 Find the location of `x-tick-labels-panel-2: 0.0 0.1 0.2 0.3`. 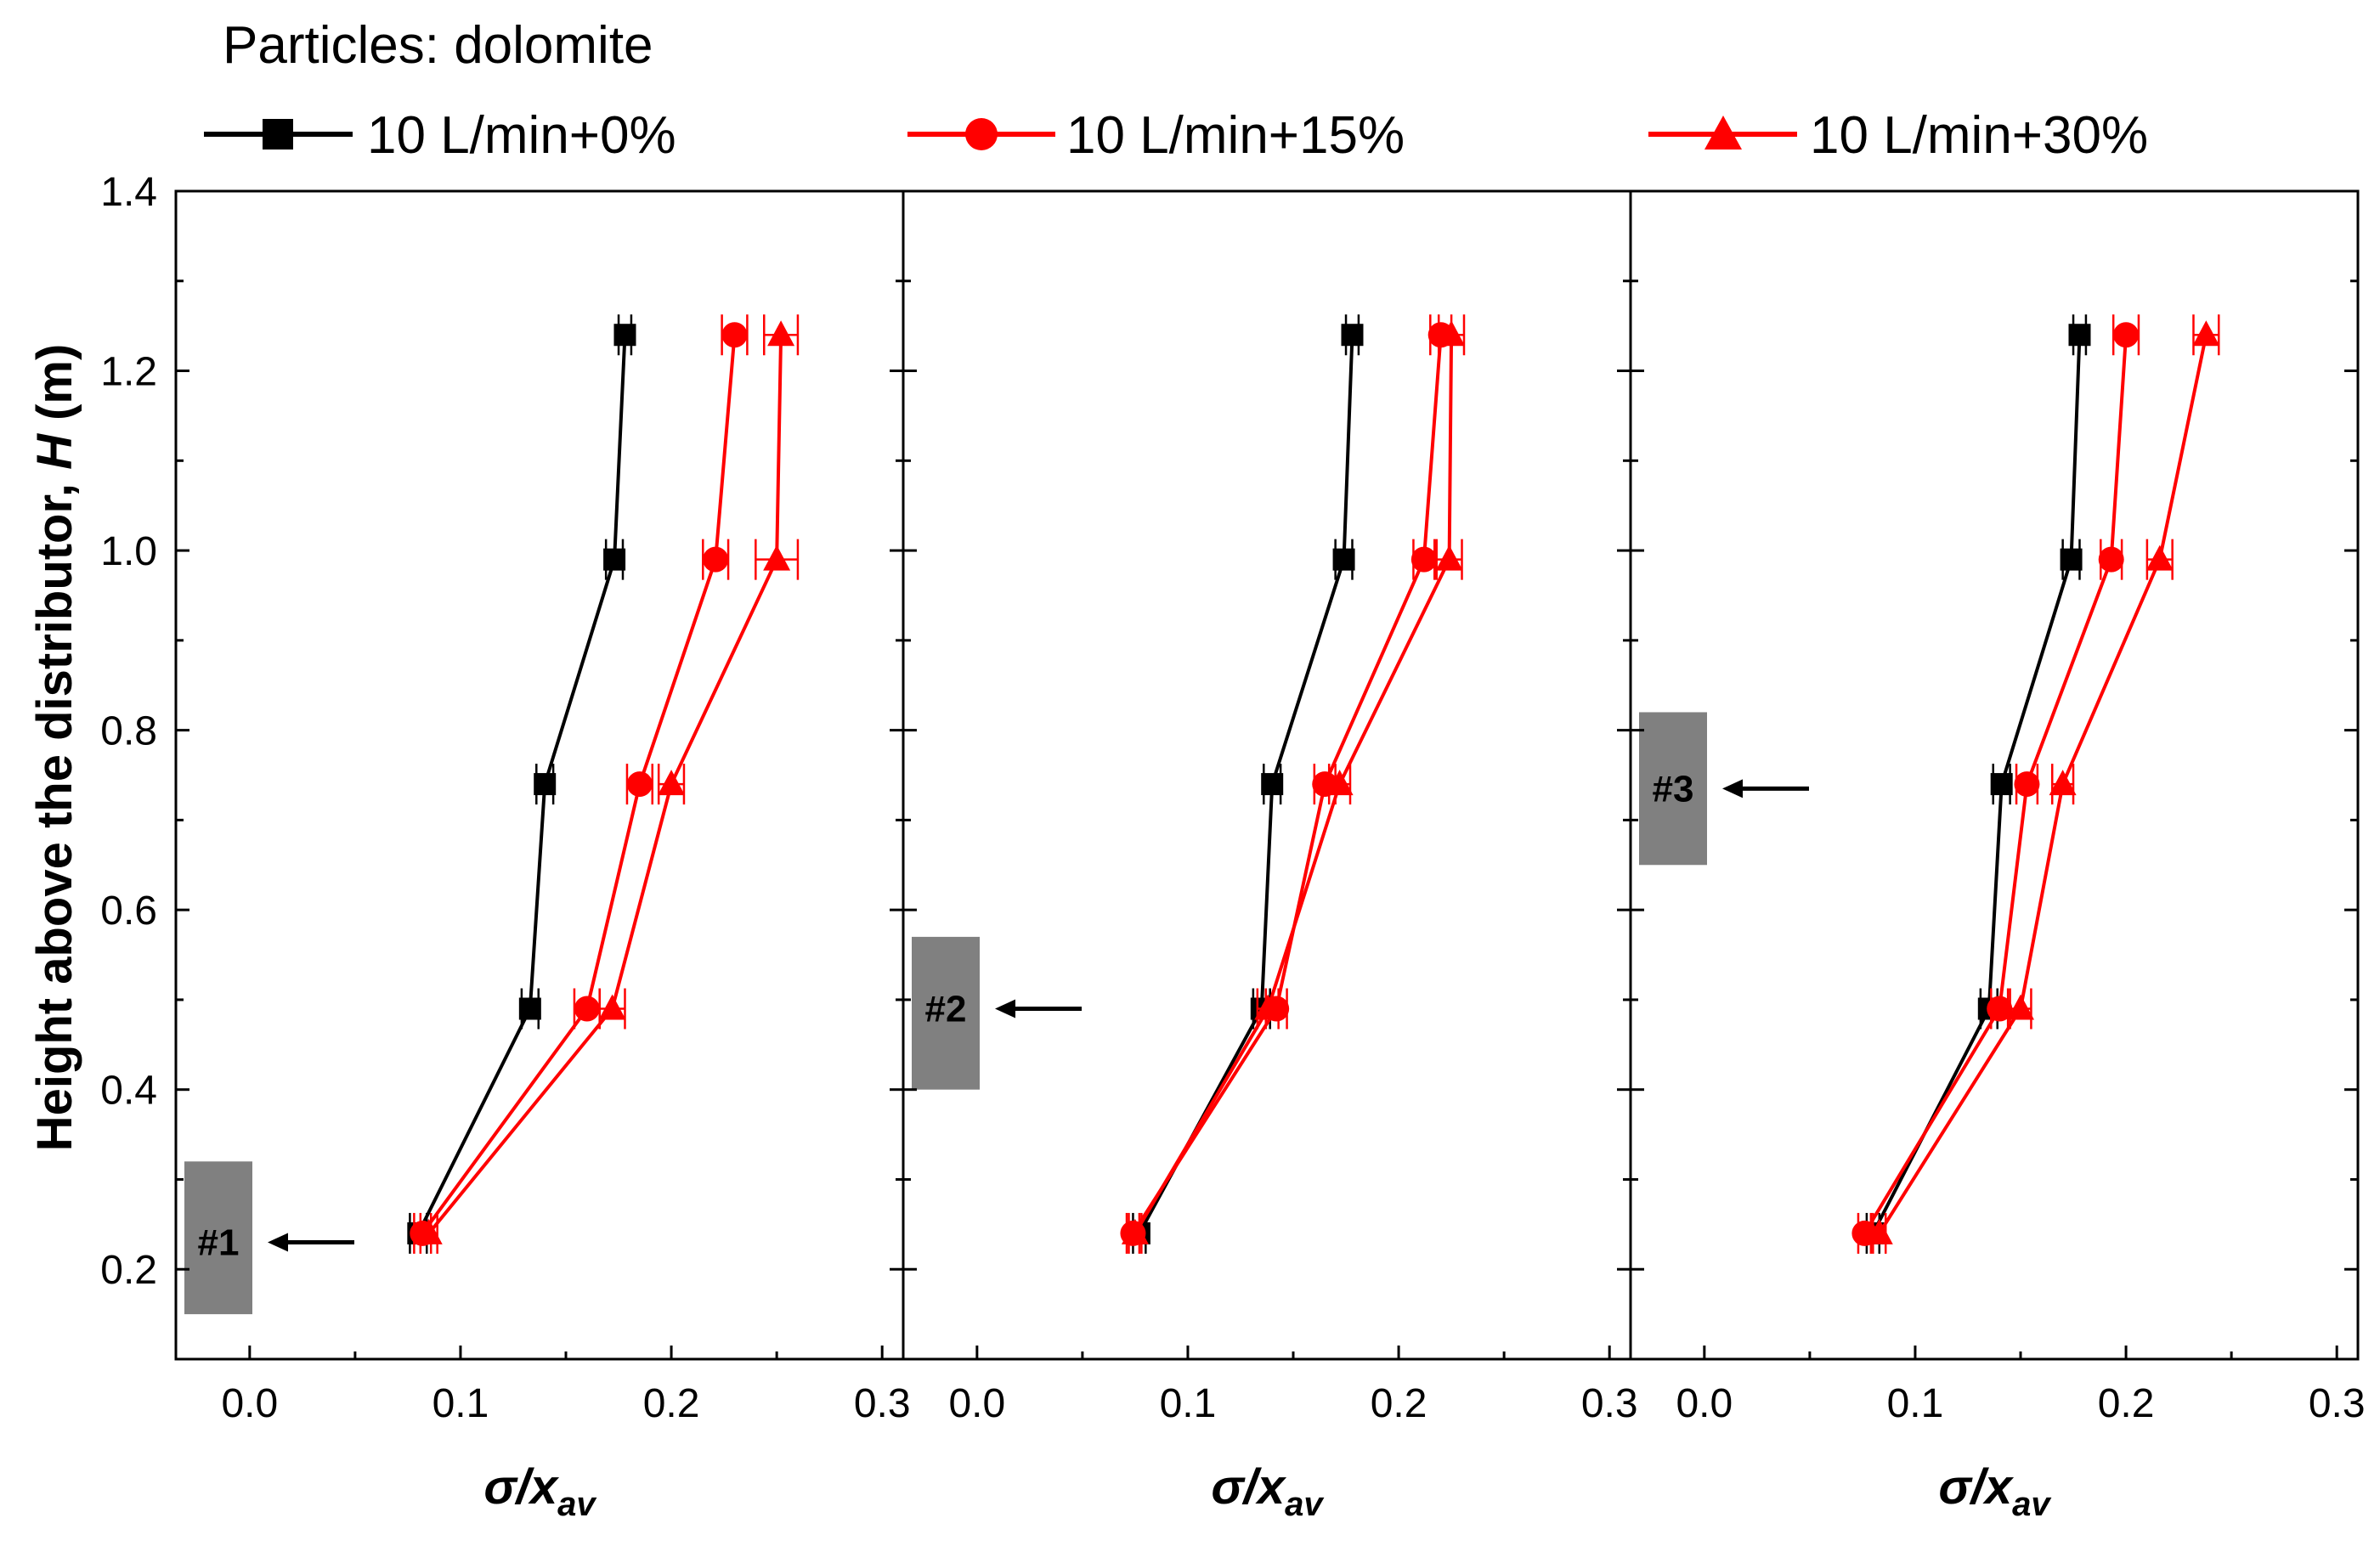

x-tick-labels-panel-2: 0.0 0.1 0.2 0.3 is located at coordinates (1292, 1403).